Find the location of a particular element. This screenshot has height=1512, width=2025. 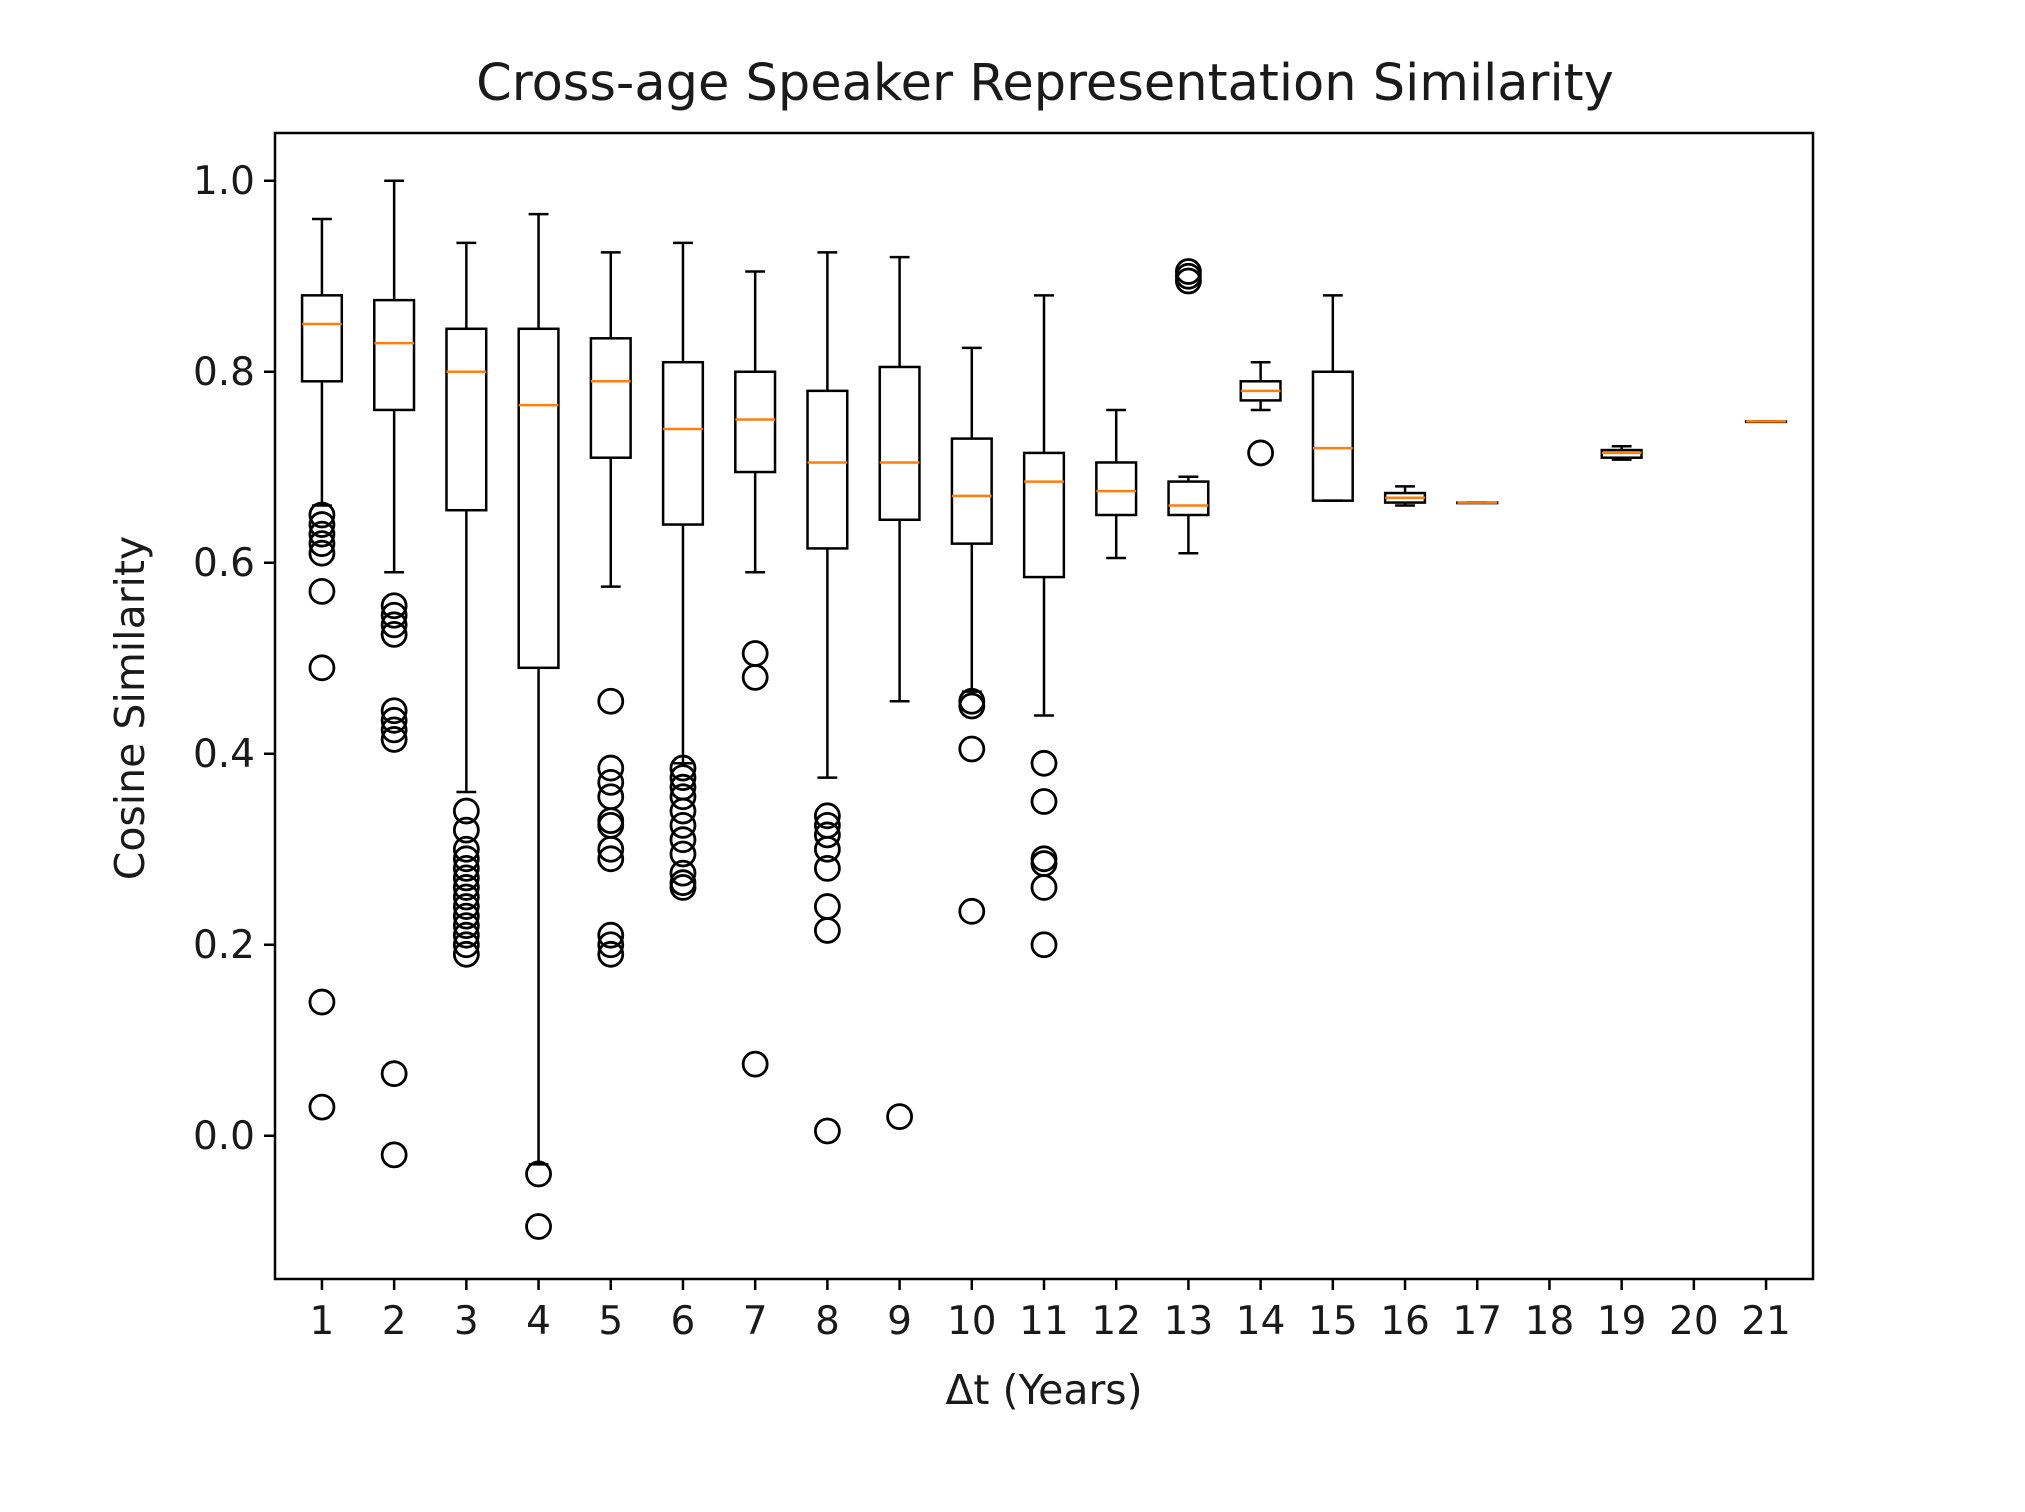

x-axis: 1 2 3 4 5 6 7 8 9 10 11 12 13 14 15 16 17 18 19 20 21 is located at coordinates (1050, 1311).